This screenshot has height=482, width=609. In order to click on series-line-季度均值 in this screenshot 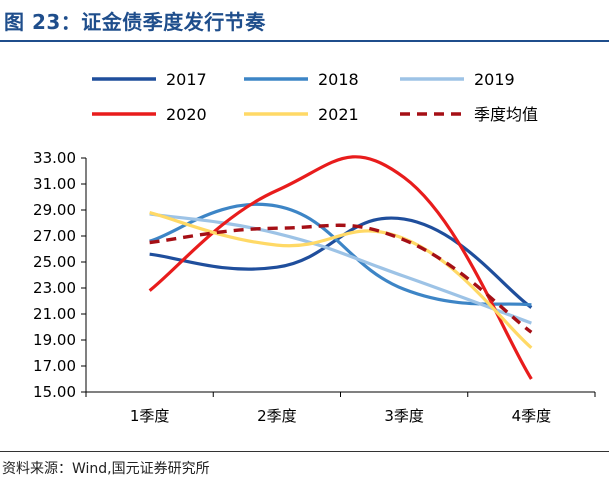, I will do `click(341, 278)`.